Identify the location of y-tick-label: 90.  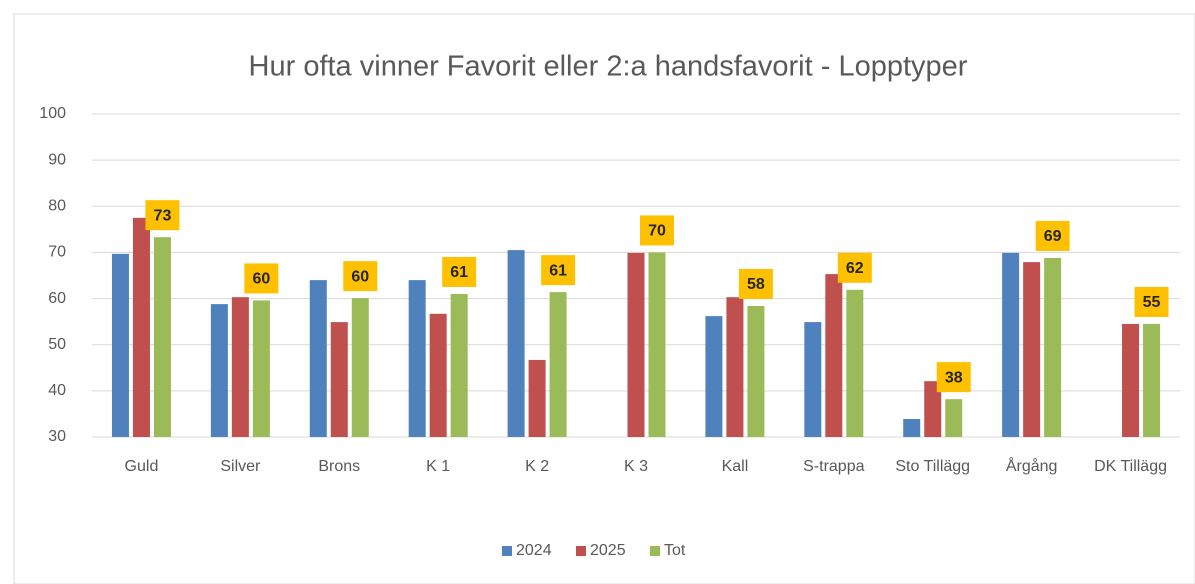
(57, 159).